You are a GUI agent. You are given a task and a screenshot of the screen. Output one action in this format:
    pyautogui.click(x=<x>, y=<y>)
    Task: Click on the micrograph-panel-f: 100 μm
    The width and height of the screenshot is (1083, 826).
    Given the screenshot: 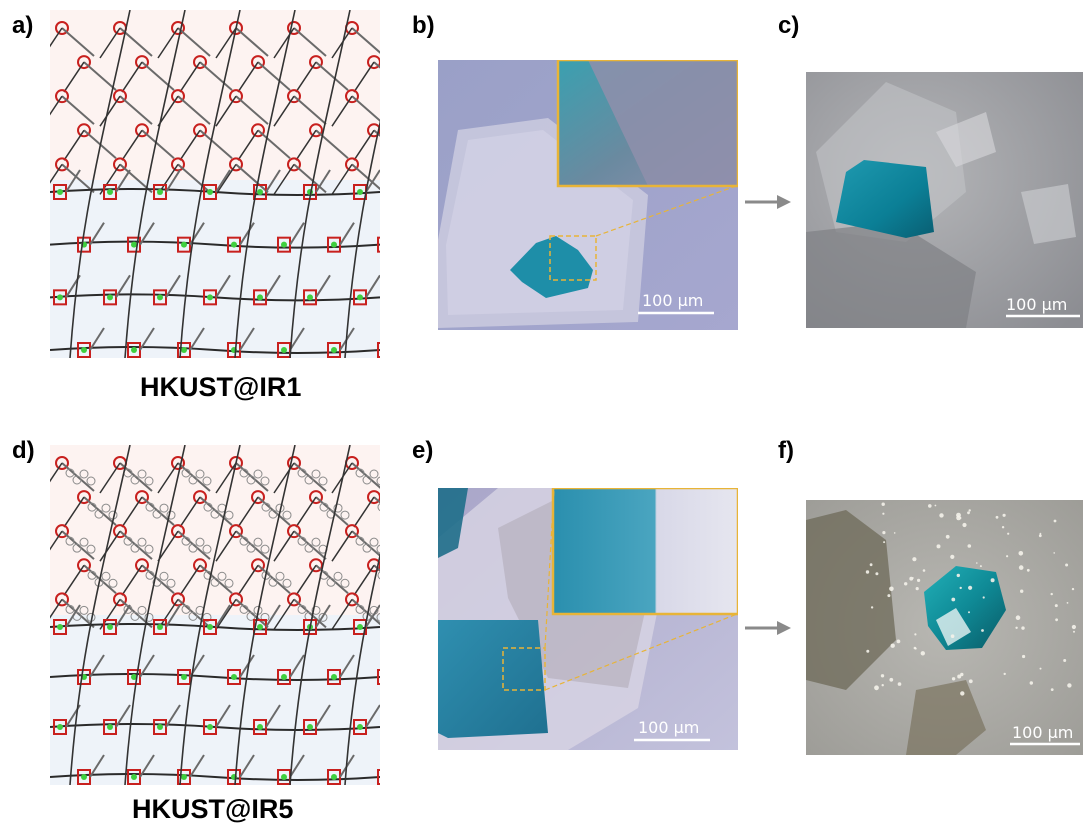 What is the action you would take?
    pyautogui.click(x=944, y=627)
    